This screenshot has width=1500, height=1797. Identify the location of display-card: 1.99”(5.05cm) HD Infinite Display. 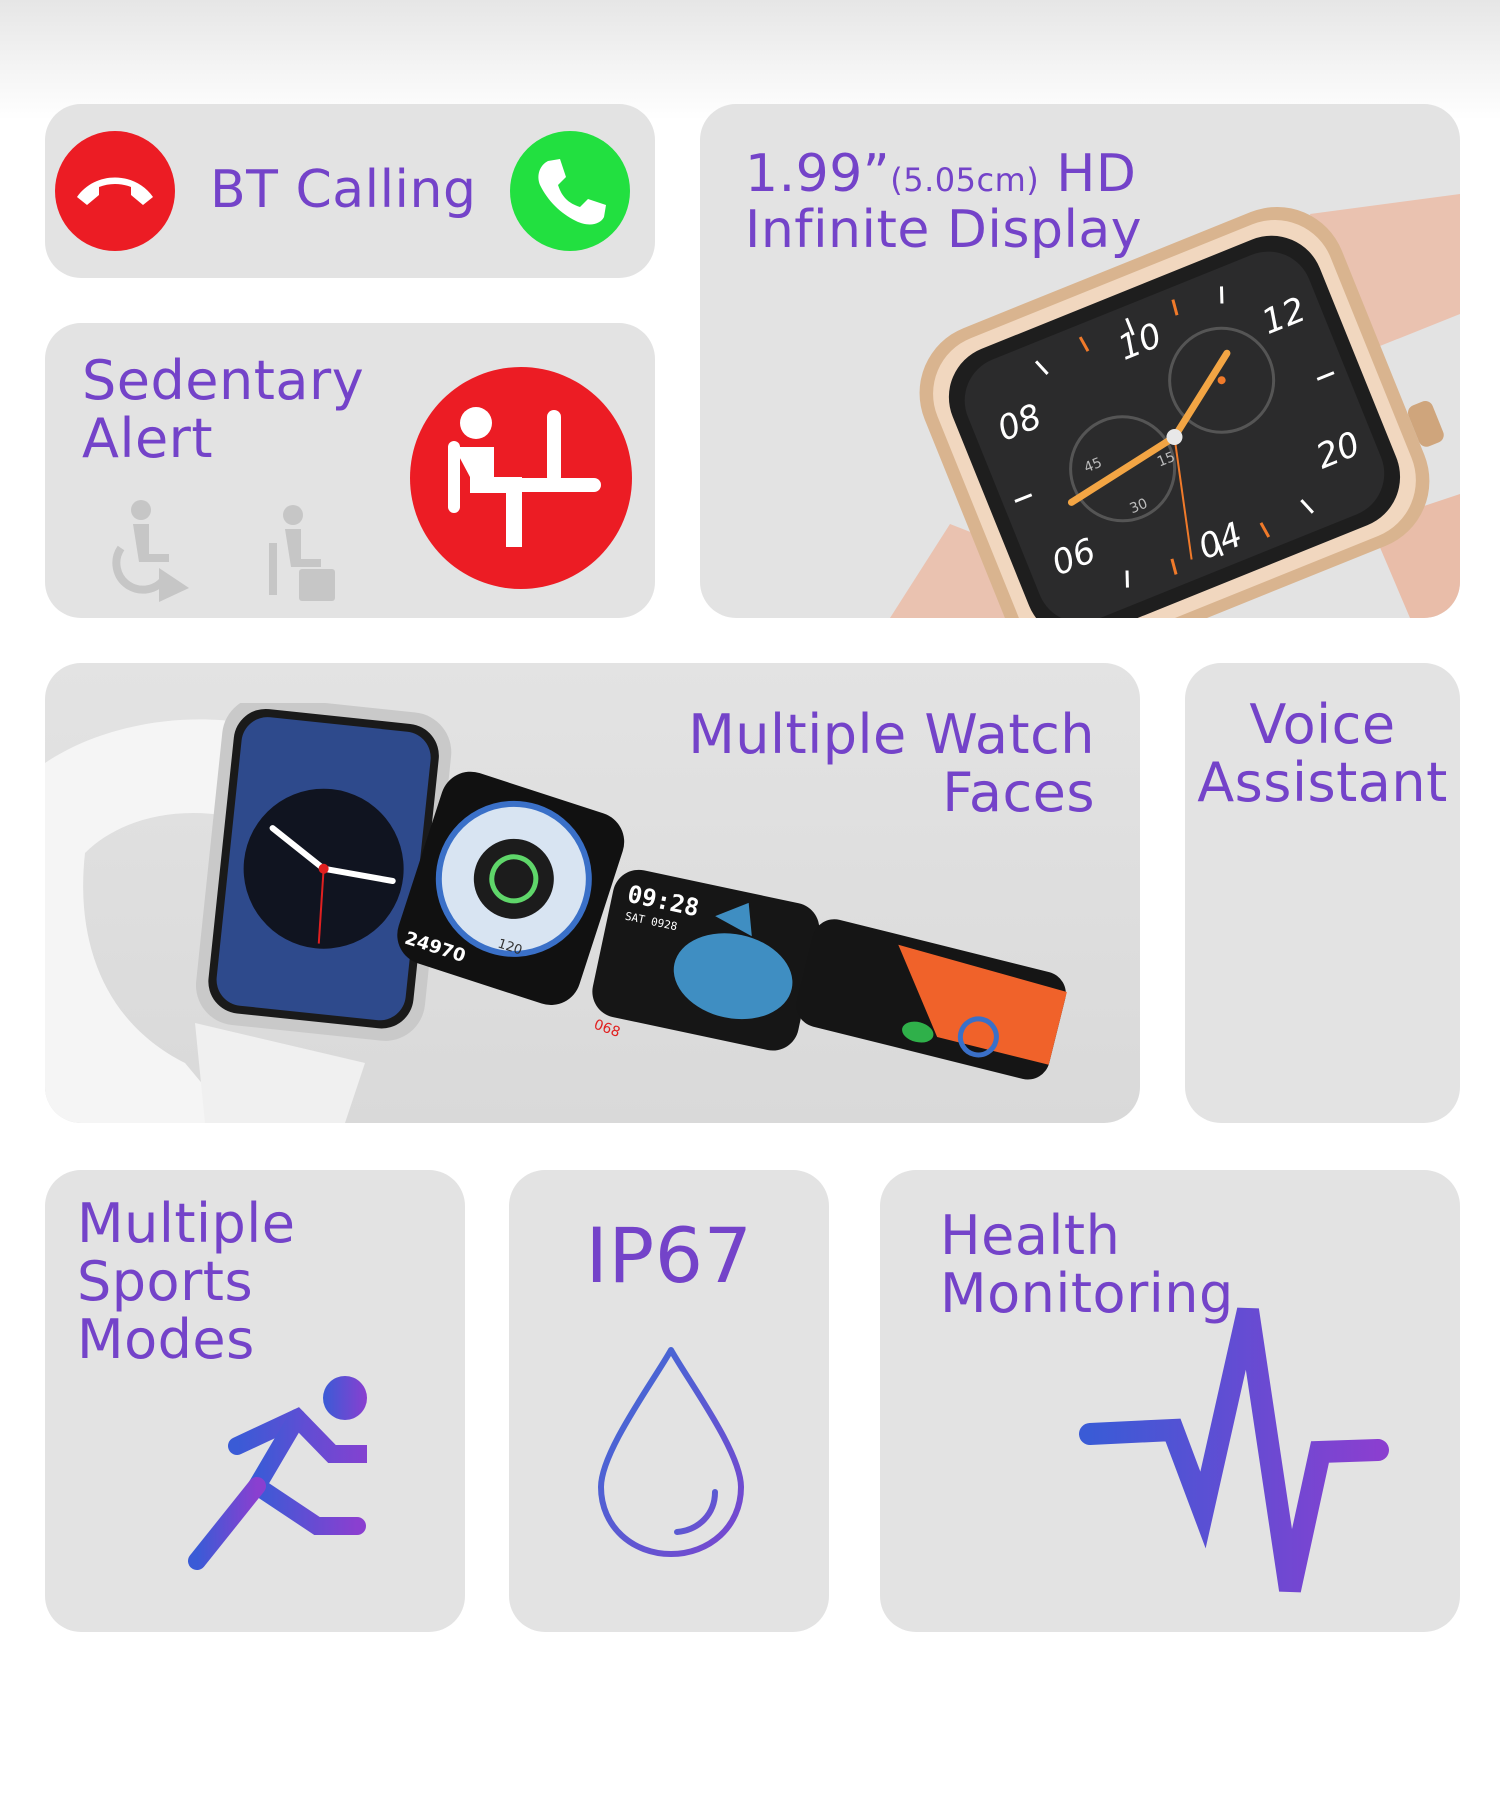
(1080, 361).